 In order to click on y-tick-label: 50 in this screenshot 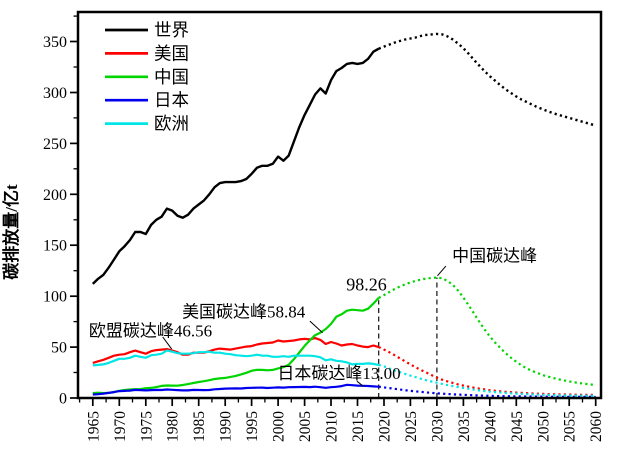, I will do `click(59, 348)`.